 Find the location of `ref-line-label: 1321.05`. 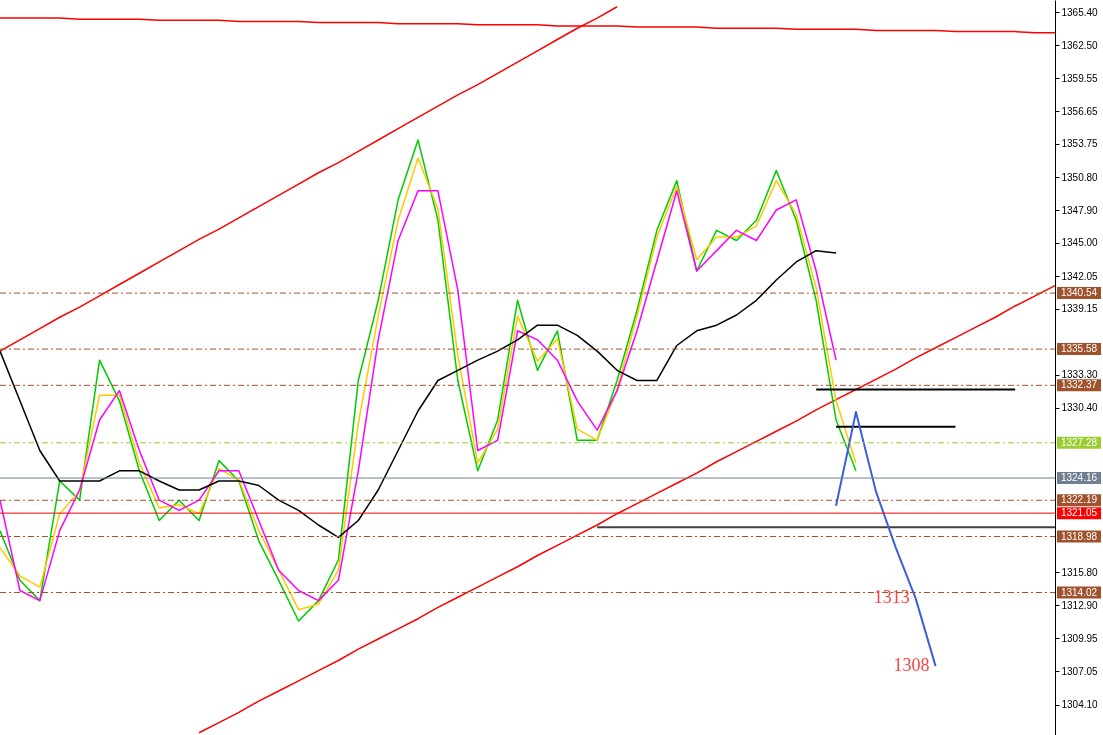

ref-line-label: 1321.05 is located at coordinates (1079, 513).